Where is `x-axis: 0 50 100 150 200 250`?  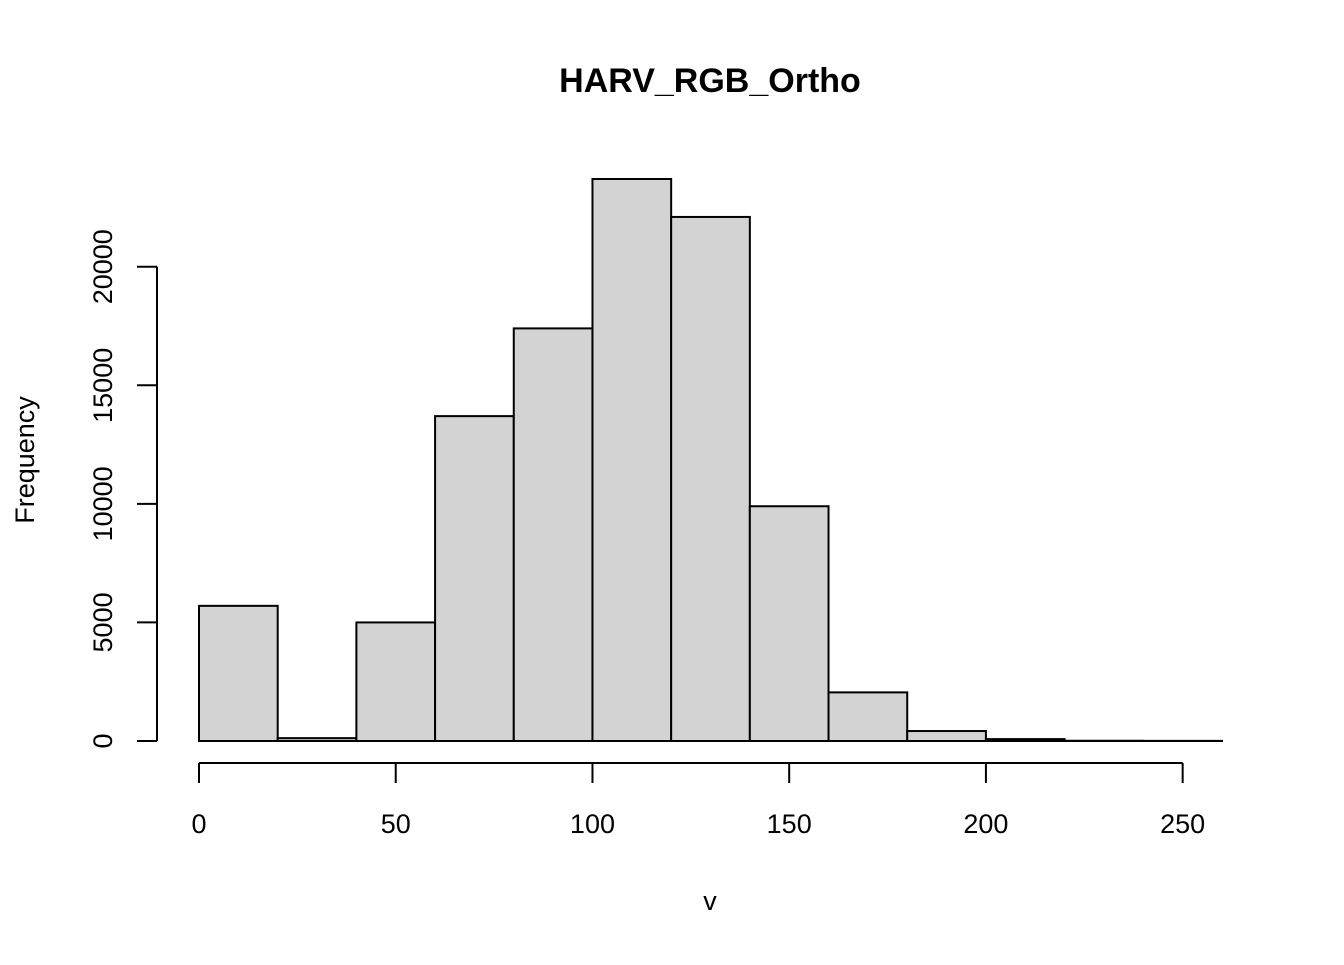 x-axis: 0 50 100 150 200 250 is located at coordinates (698, 801).